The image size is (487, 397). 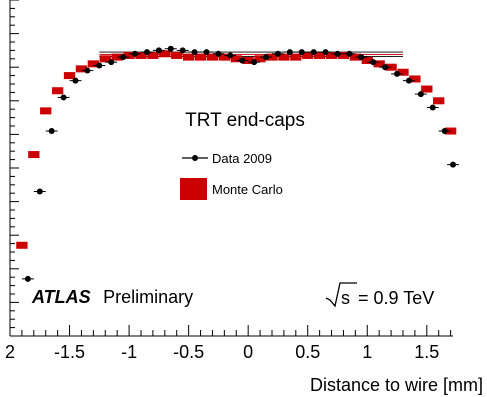 I want to click on x-axis-ticks, so click(x=230, y=330).